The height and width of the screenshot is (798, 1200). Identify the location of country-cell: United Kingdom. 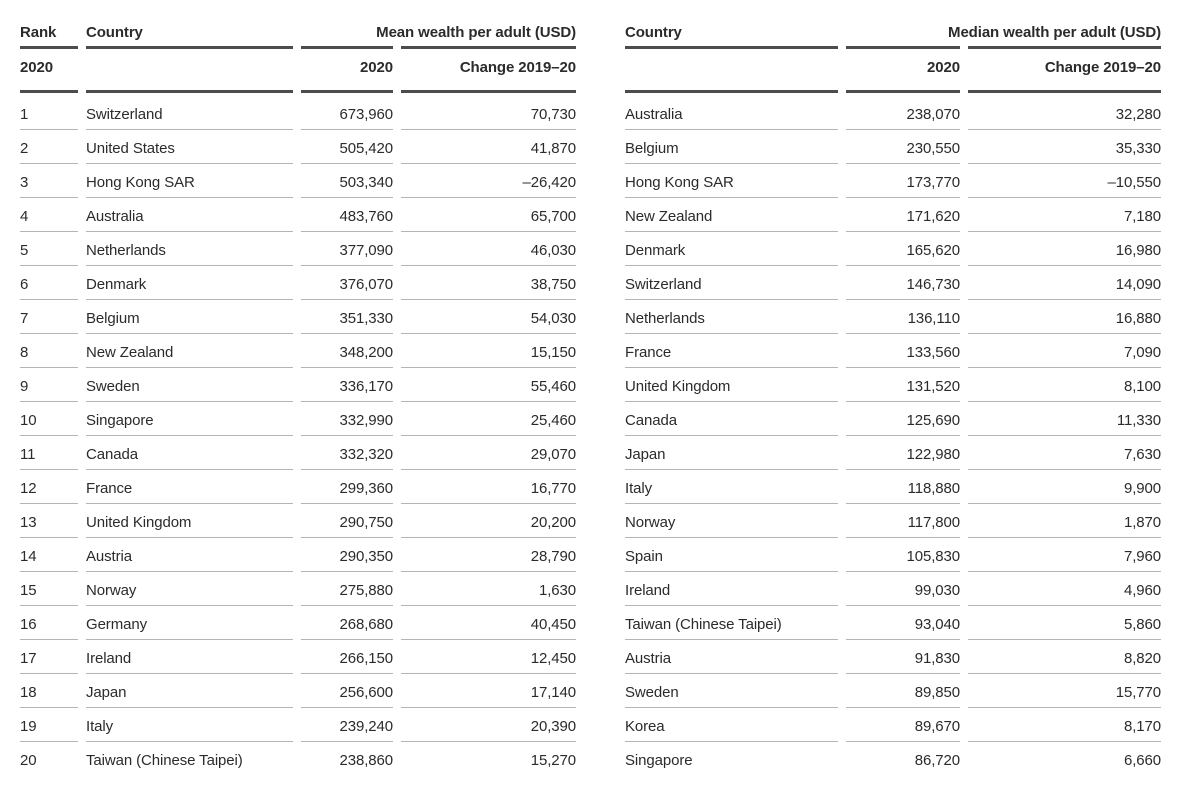
(189, 523).